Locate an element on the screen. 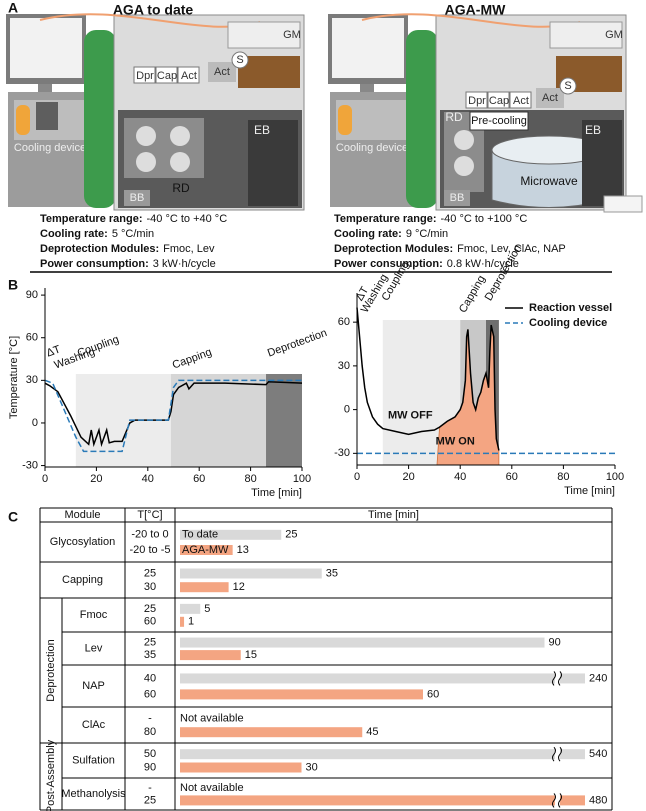  panel-title: AGA to date is located at coordinates (153, 10).